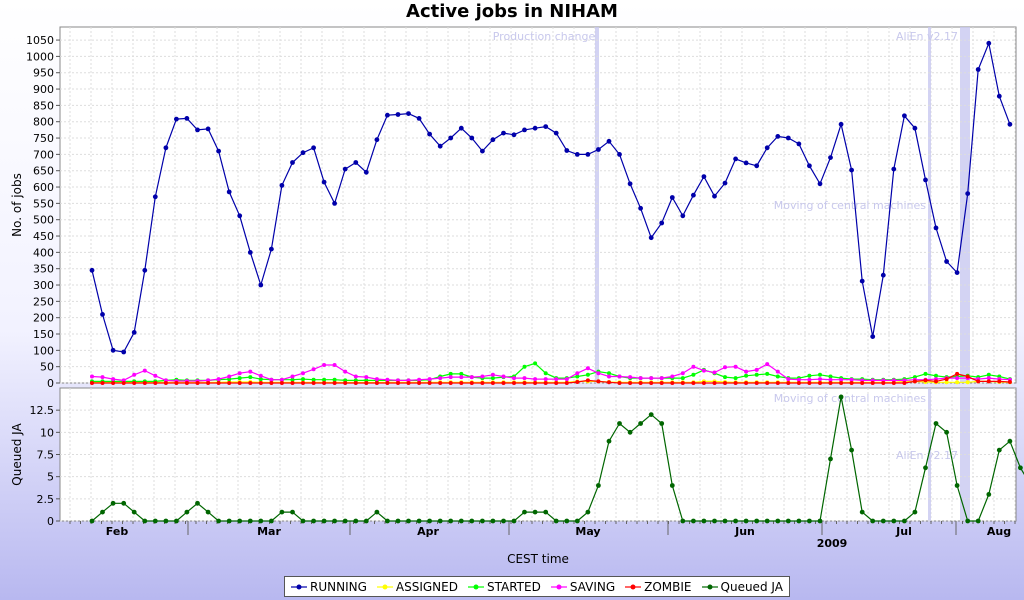  Describe the element at coordinates (587, 531) in the screenshot. I see `x-tick-label: May` at that location.